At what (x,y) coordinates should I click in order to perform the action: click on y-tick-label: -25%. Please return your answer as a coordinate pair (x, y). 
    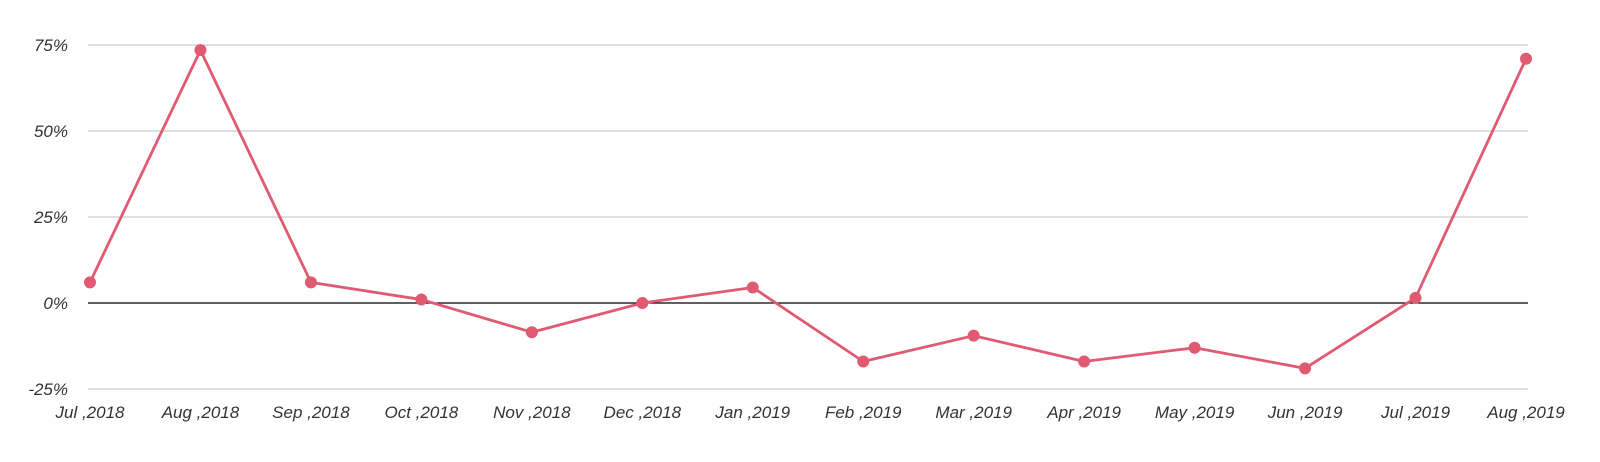
    Looking at the image, I should click on (48, 389).